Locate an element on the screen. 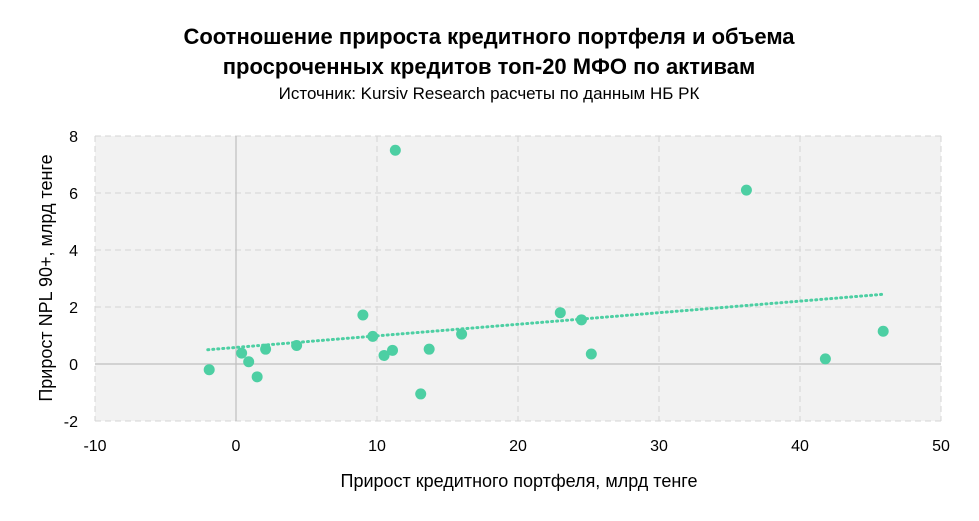  y-tick-label: 0 is located at coordinates (73, 365).